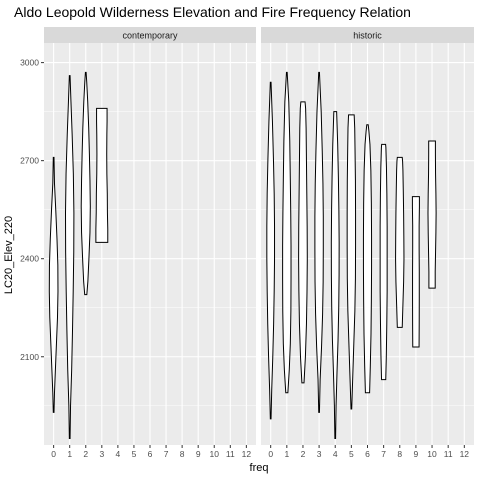  Describe the element at coordinates (259, 468) in the screenshot. I see `x-axis-title: freq` at that location.